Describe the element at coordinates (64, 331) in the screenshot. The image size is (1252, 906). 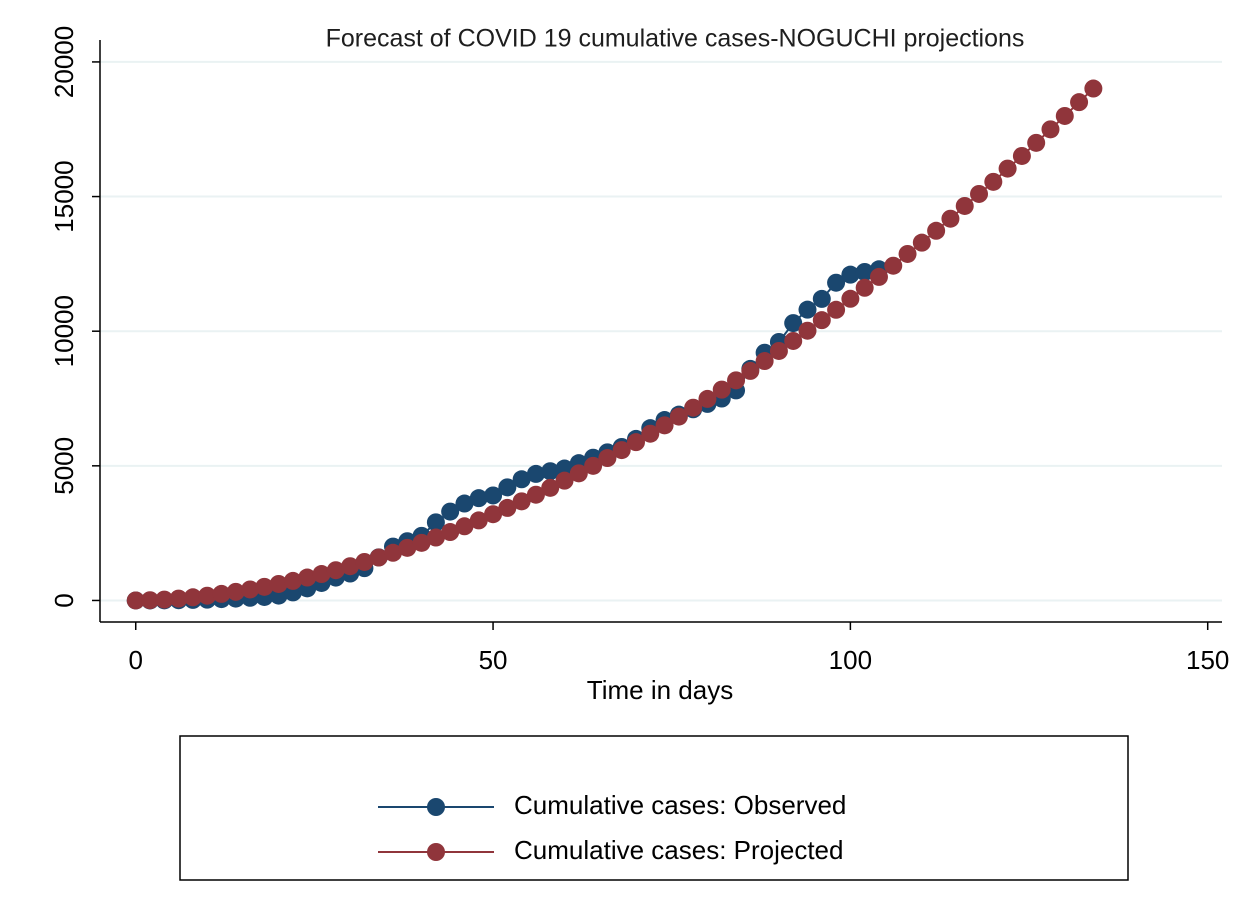
I see `y-tick-label: 10000` at that location.